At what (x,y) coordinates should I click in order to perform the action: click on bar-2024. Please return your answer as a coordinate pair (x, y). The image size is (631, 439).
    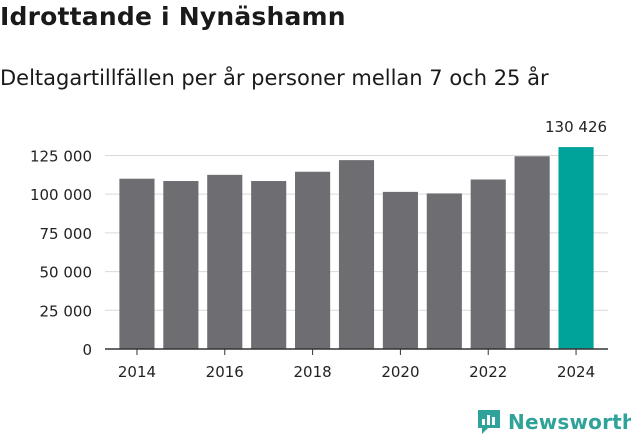
    Looking at the image, I should click on (576, 248).